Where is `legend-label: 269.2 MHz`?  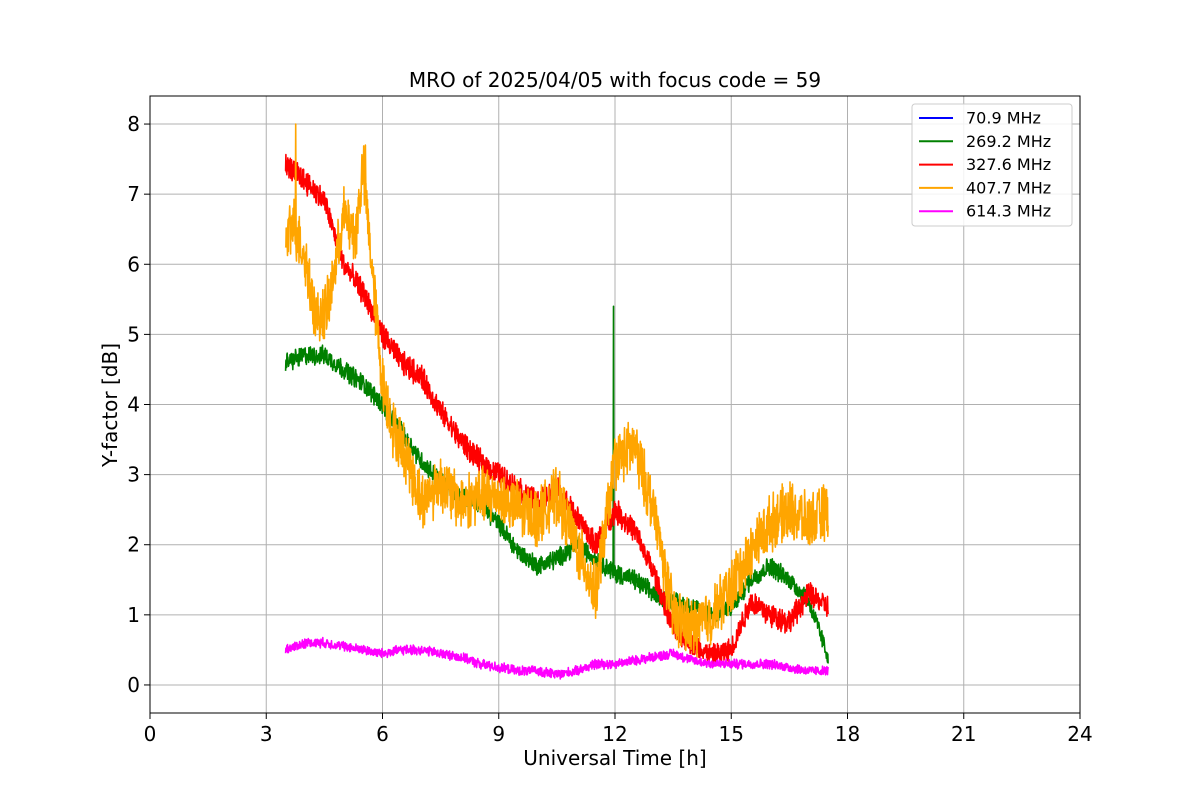 legend-label: 269.2 MHz is located at coordinates (1008, 141).